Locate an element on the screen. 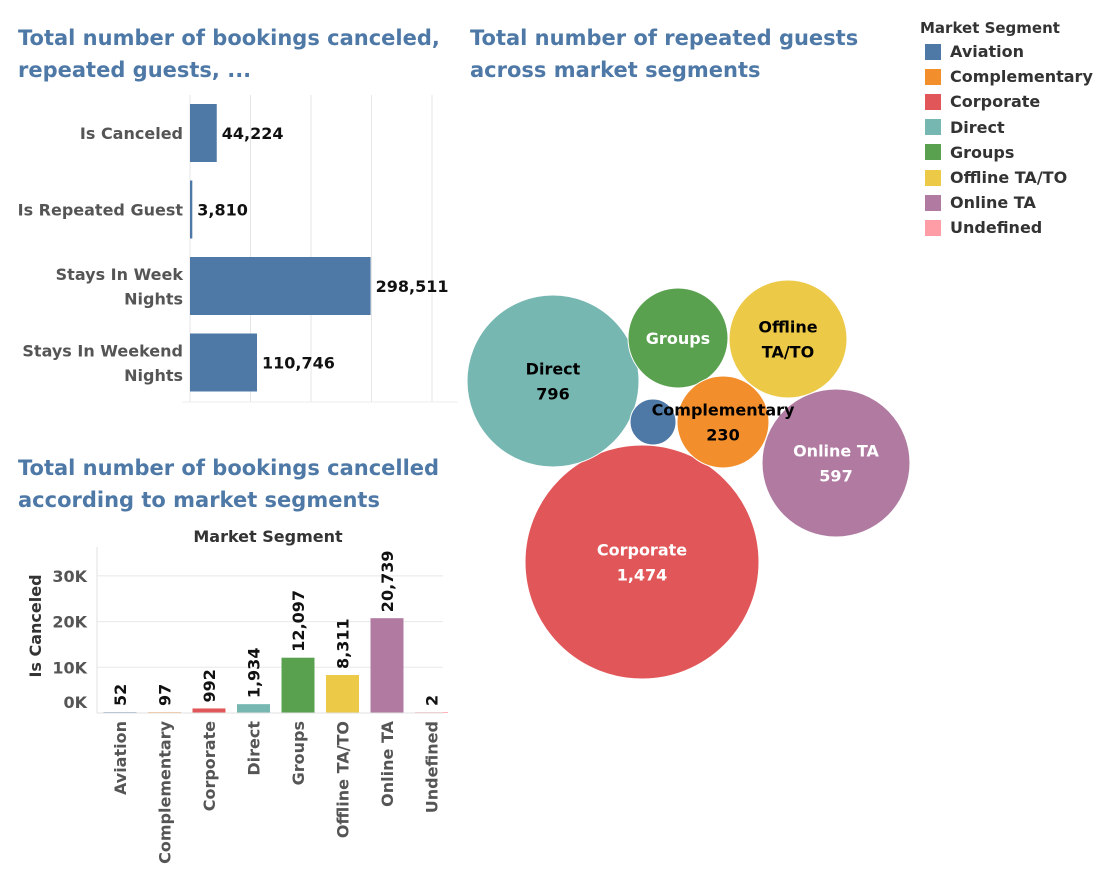 Image resolution: width=1099 pixels, height=879 pixels. column-header: Market Segment is located at coordinates (268, 536).